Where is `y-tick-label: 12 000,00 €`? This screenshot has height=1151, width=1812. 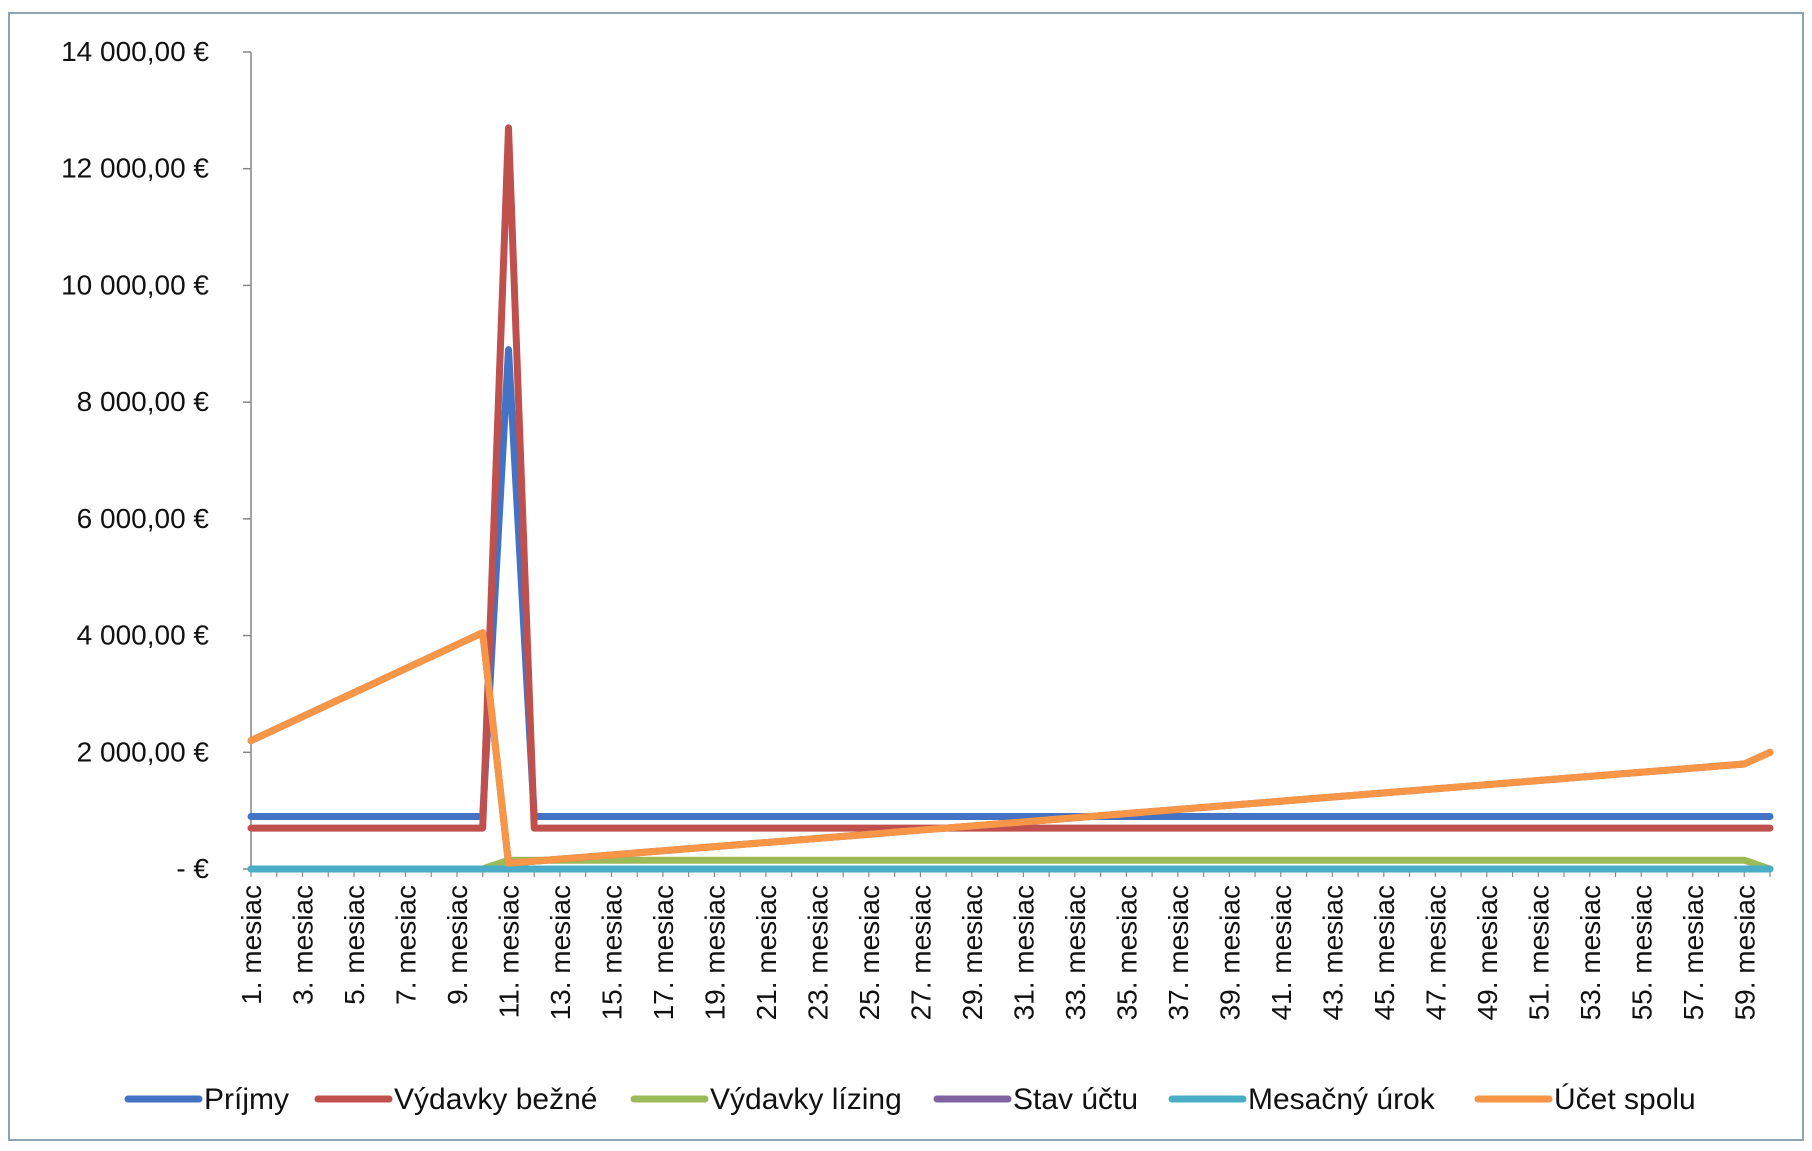 y-tick-label: 12 000,00 € is located at coordinates (135, 168).